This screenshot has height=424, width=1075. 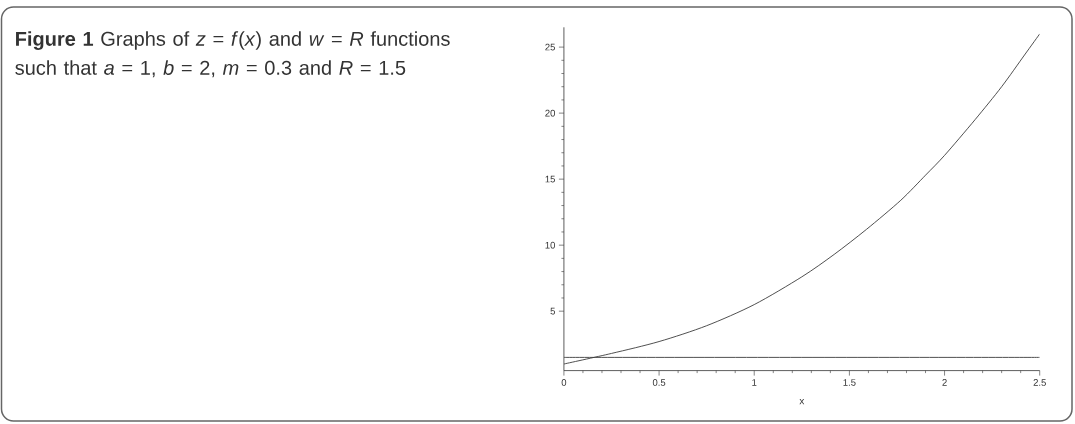 What do you see at coordinates (1039, 382) in the screenshot?
I see `x-tick-label: 2.5` at bounding box center [1039, 382].